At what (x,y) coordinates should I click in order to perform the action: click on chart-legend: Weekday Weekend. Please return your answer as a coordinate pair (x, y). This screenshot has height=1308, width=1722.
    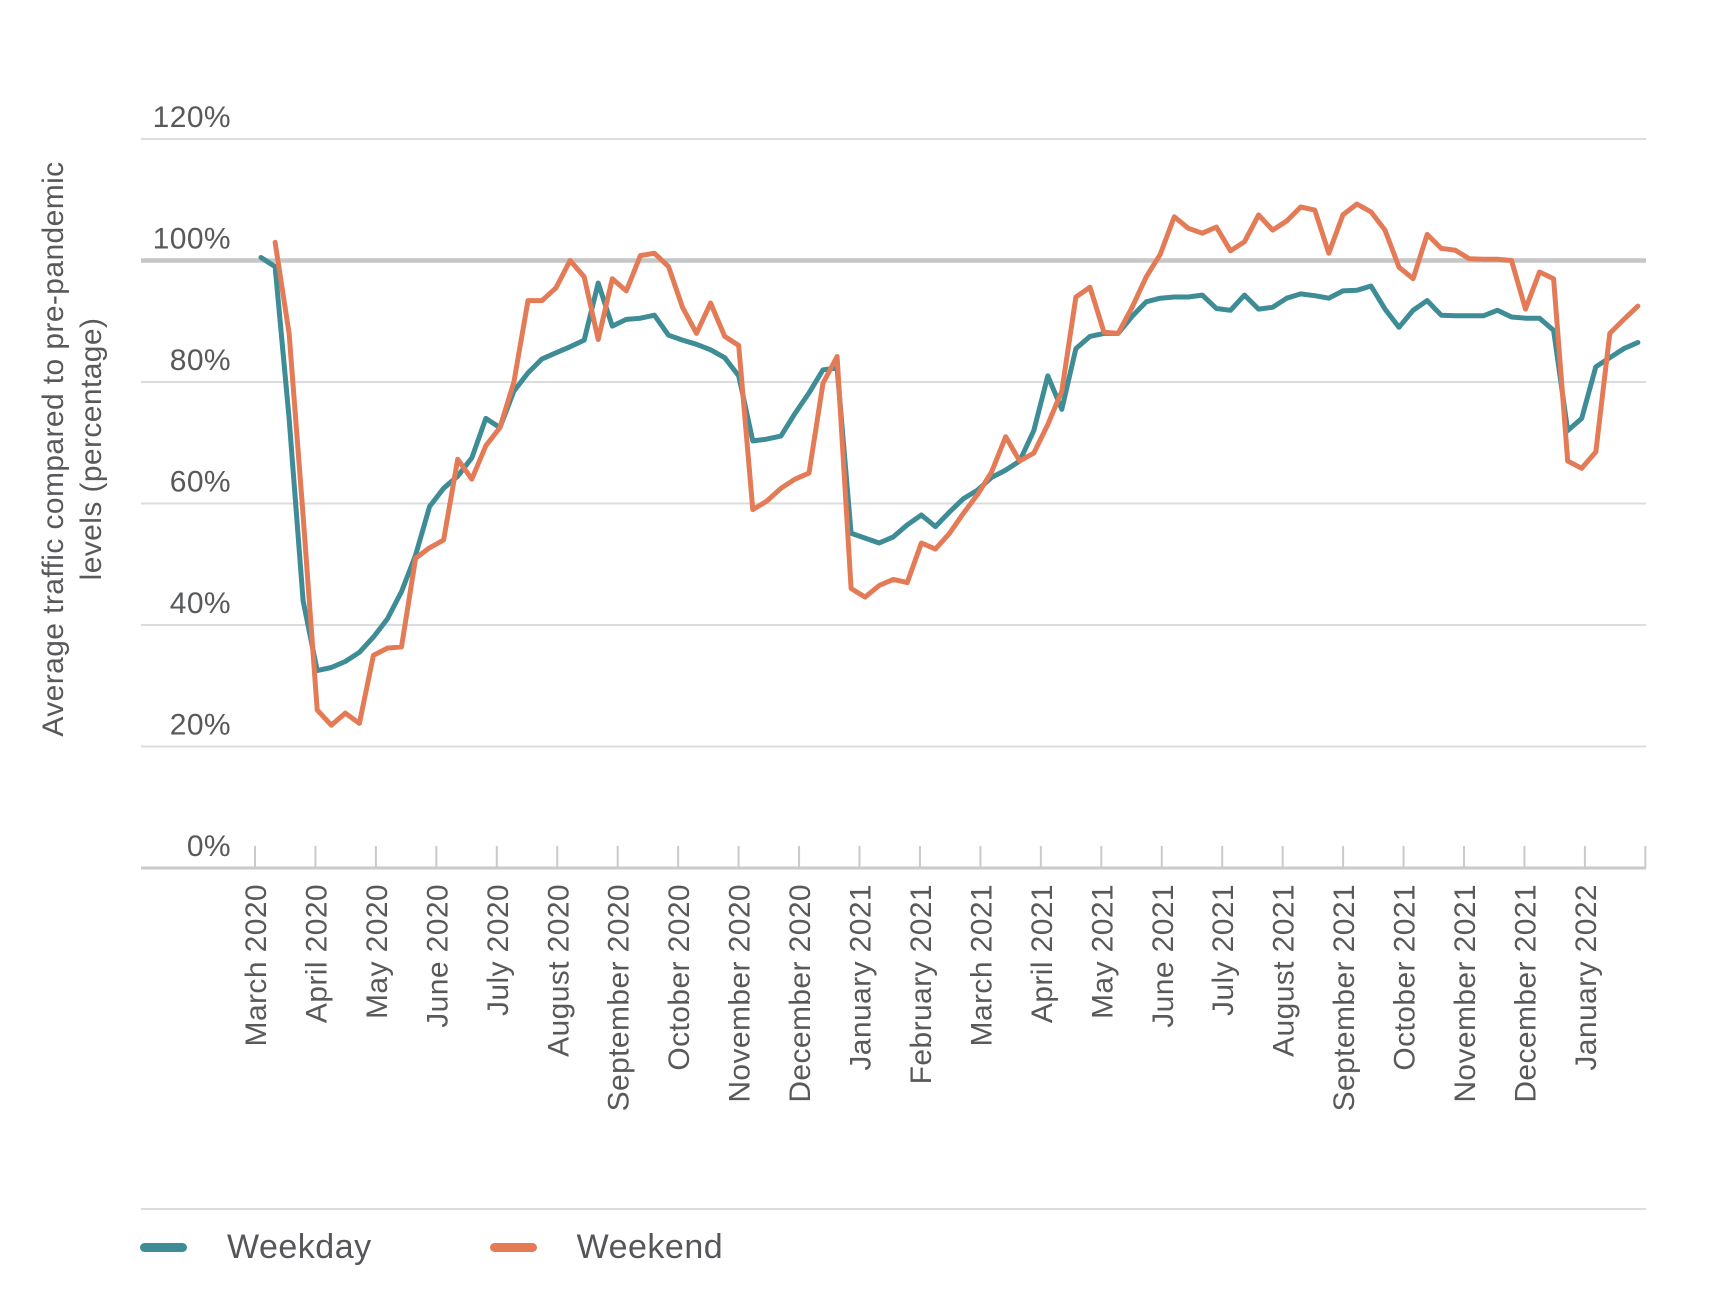
    Looking at the image, I should click on (431, 1247).